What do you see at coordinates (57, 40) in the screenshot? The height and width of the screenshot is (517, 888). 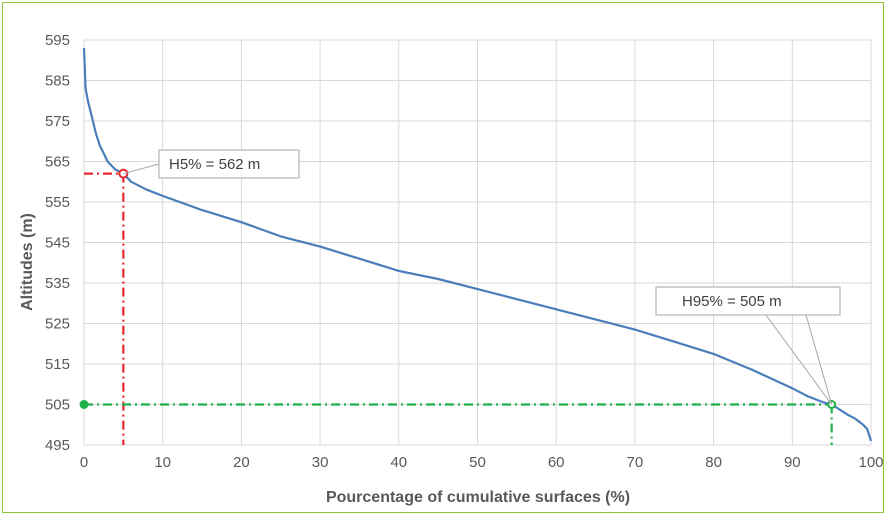 I see `y-tick-label: 595` at bounding box center [57, 40].